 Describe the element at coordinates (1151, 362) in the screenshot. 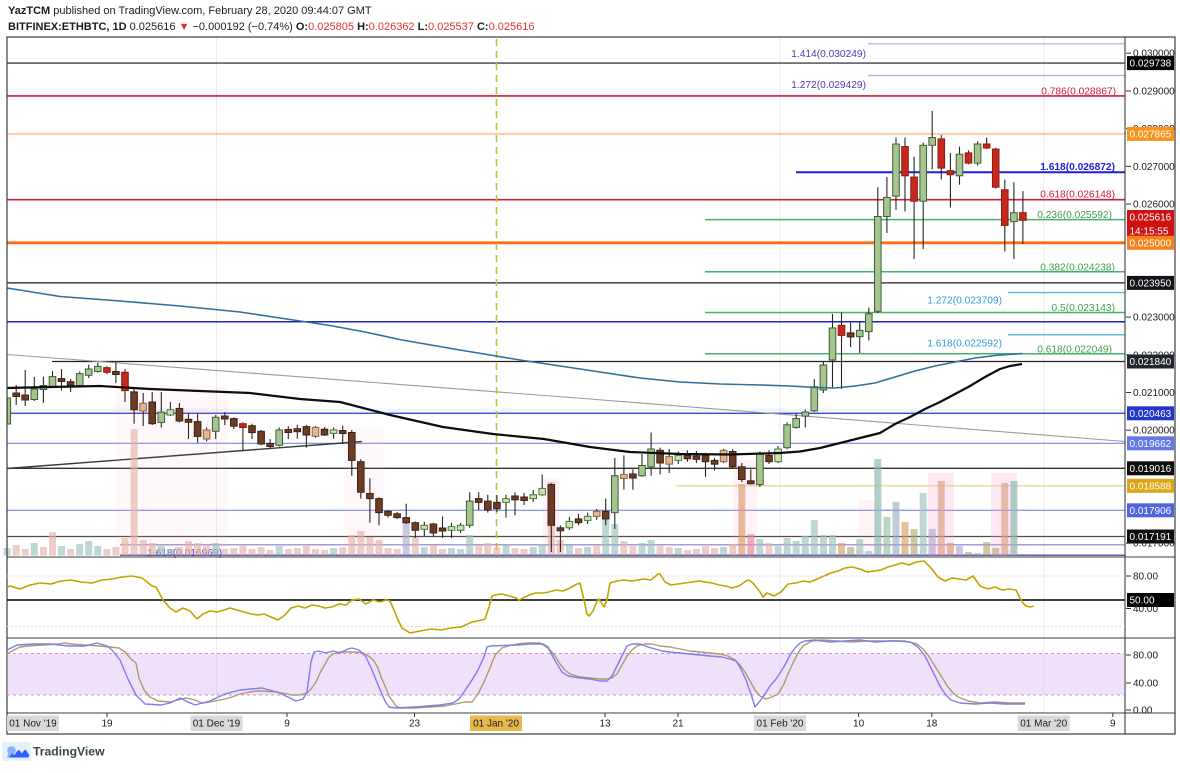

I see `svg-text: 0.021840` at that location.